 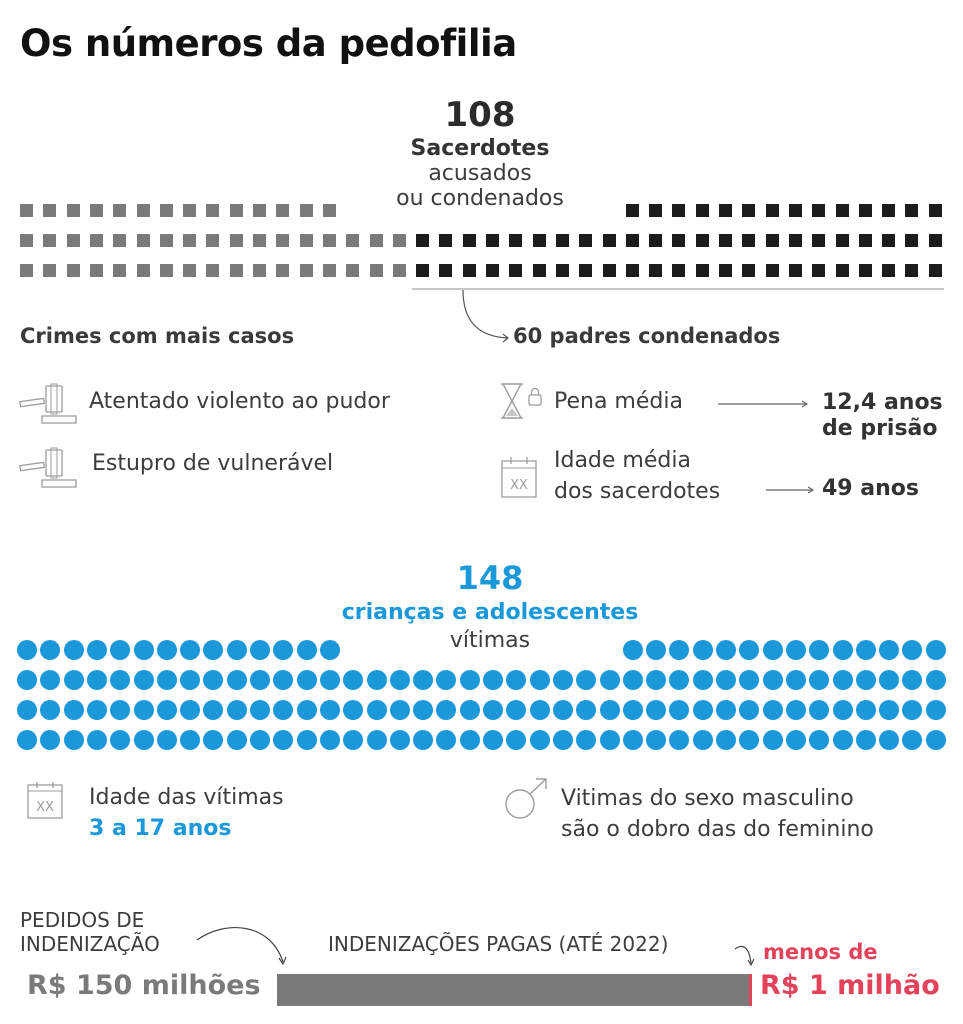 What do you see at coordinates (82, 920) in the screenshot?
I see `requested-label-line1: PEDIDOS DE` at bounding box center [82, 920].